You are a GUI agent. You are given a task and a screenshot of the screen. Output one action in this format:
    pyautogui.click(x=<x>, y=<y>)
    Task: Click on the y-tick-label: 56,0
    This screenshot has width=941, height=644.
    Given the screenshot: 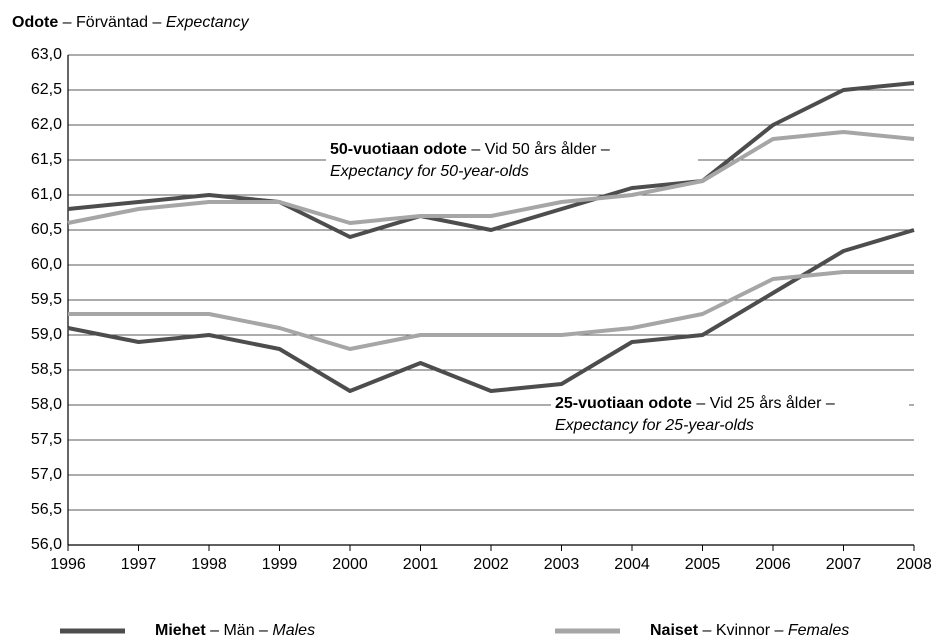 What is the action you would take?
    pyautogui.click(x=46, y=544)
    